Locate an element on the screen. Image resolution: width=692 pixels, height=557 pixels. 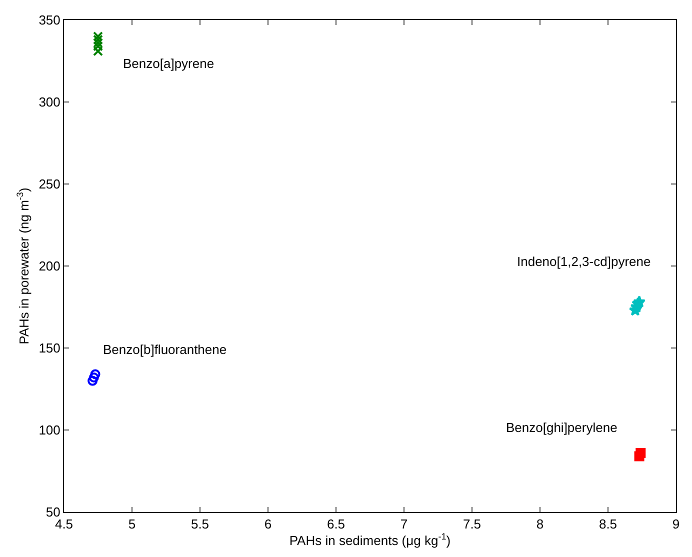
y-tick-label: 200 is located at coordinates (49, 266).